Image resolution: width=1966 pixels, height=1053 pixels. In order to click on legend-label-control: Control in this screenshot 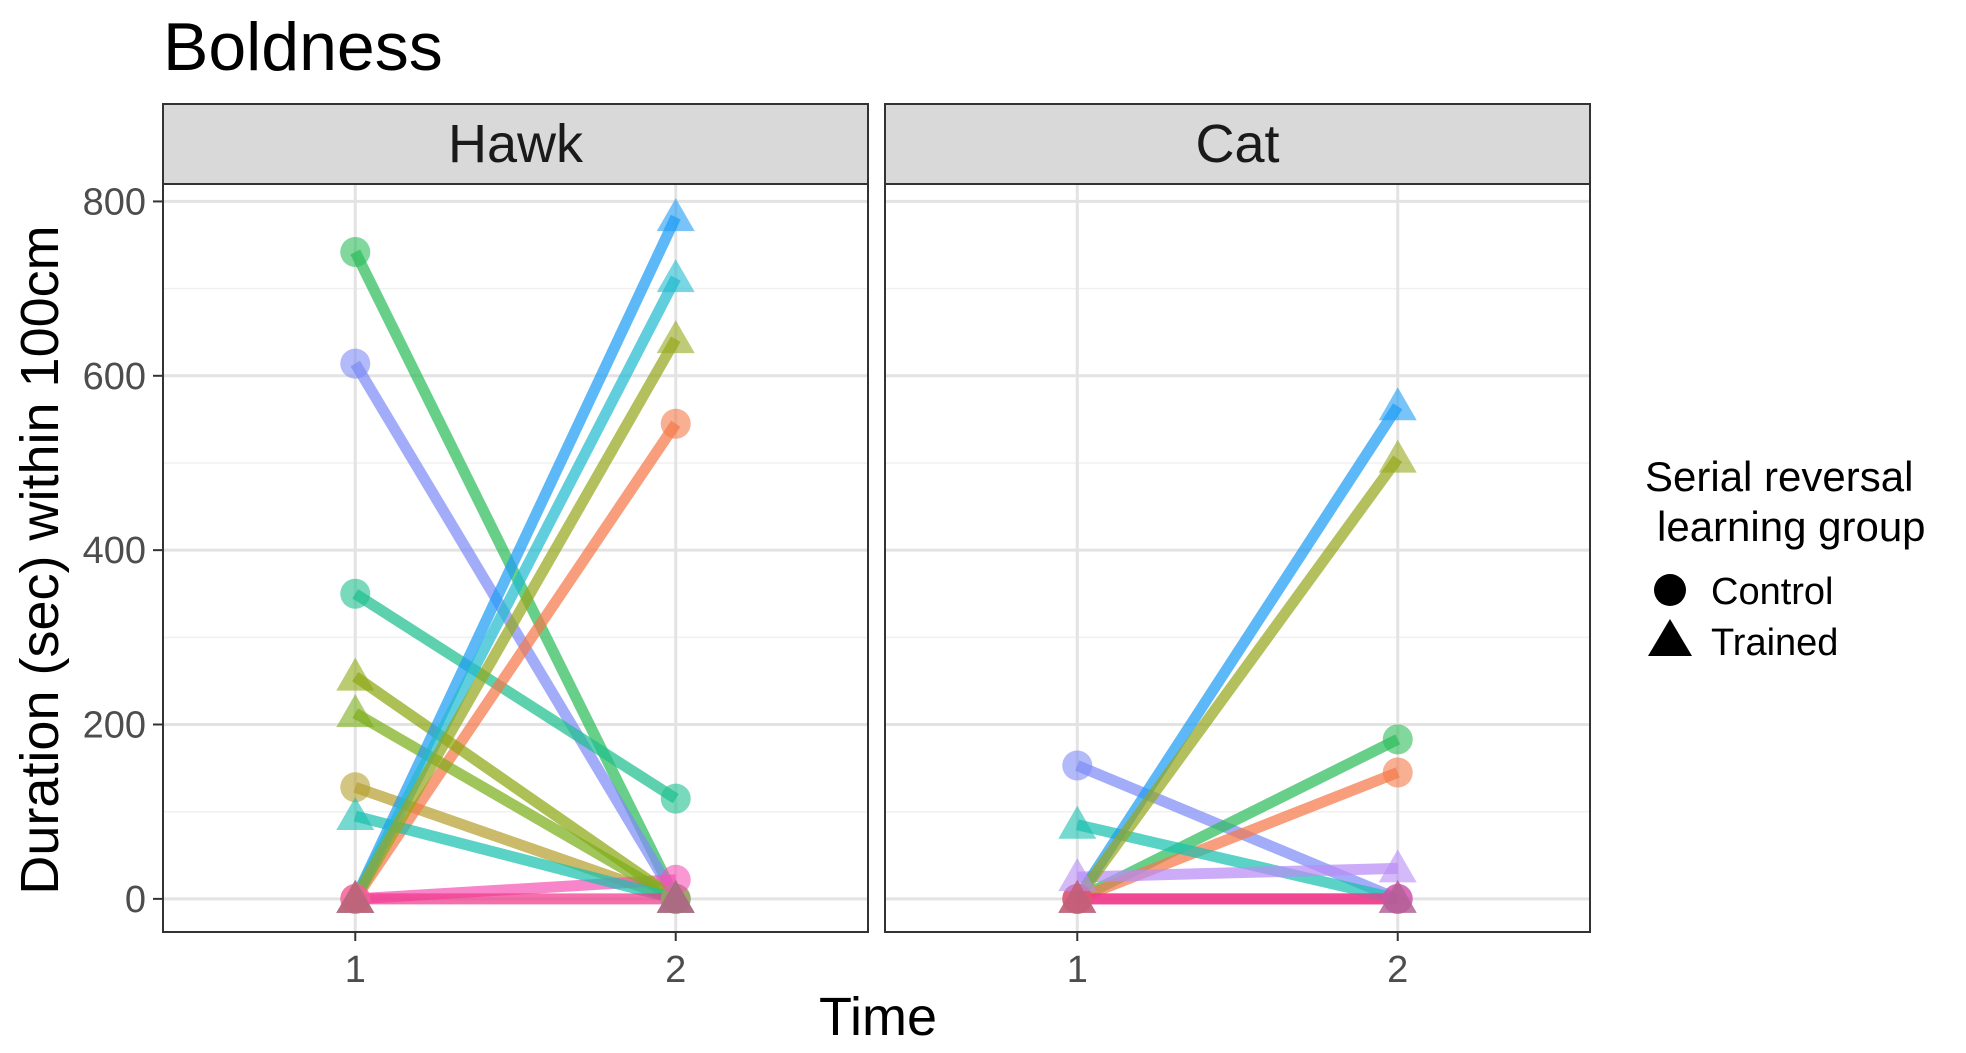, I will do `click(1772, 592)`.